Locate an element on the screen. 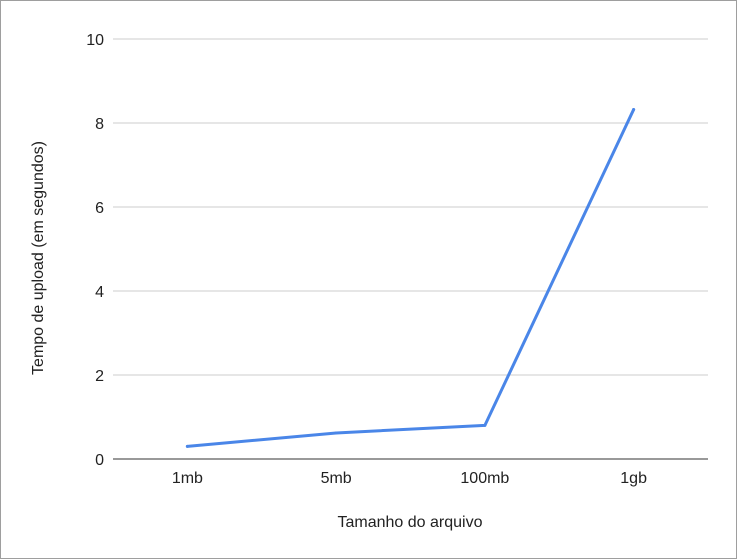  y-tick-label: 6 is located at coordinates (99, 208).